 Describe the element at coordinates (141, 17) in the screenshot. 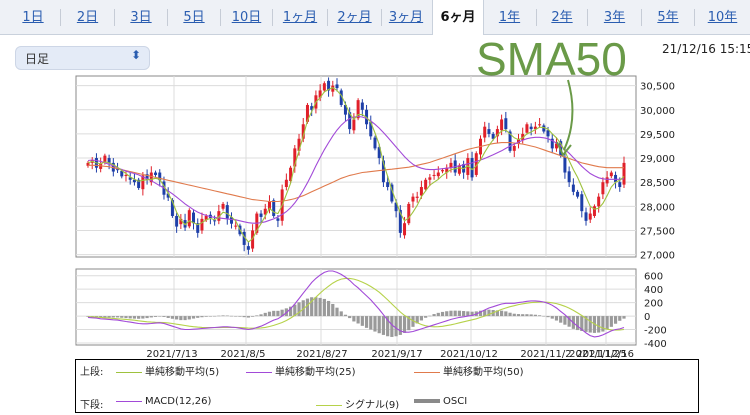

I see `tab-3: 3日` at that location.